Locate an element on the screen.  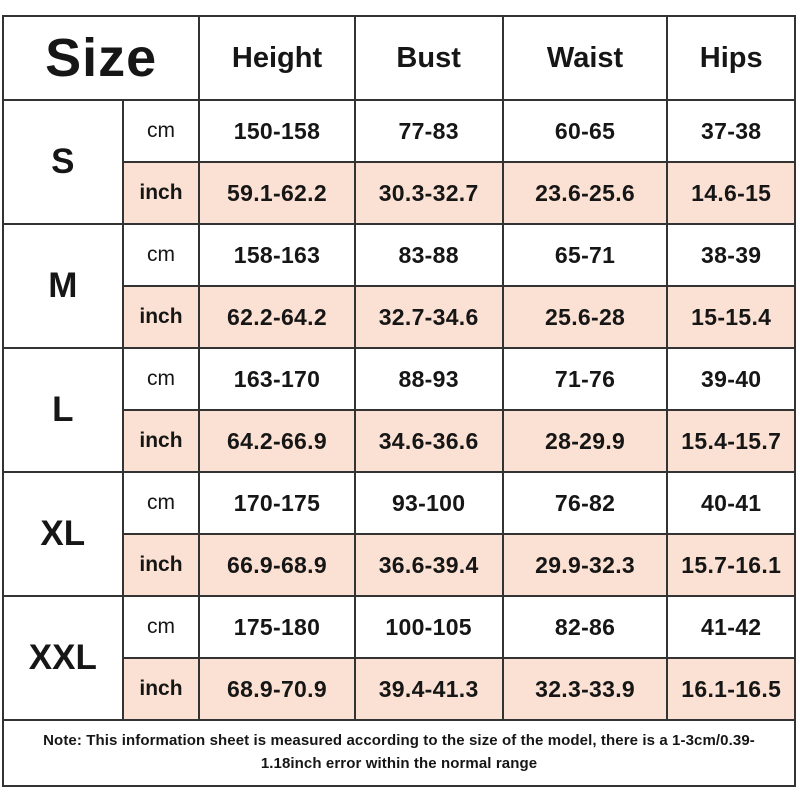
size-label-l: L is located at coordinates (63, 410).